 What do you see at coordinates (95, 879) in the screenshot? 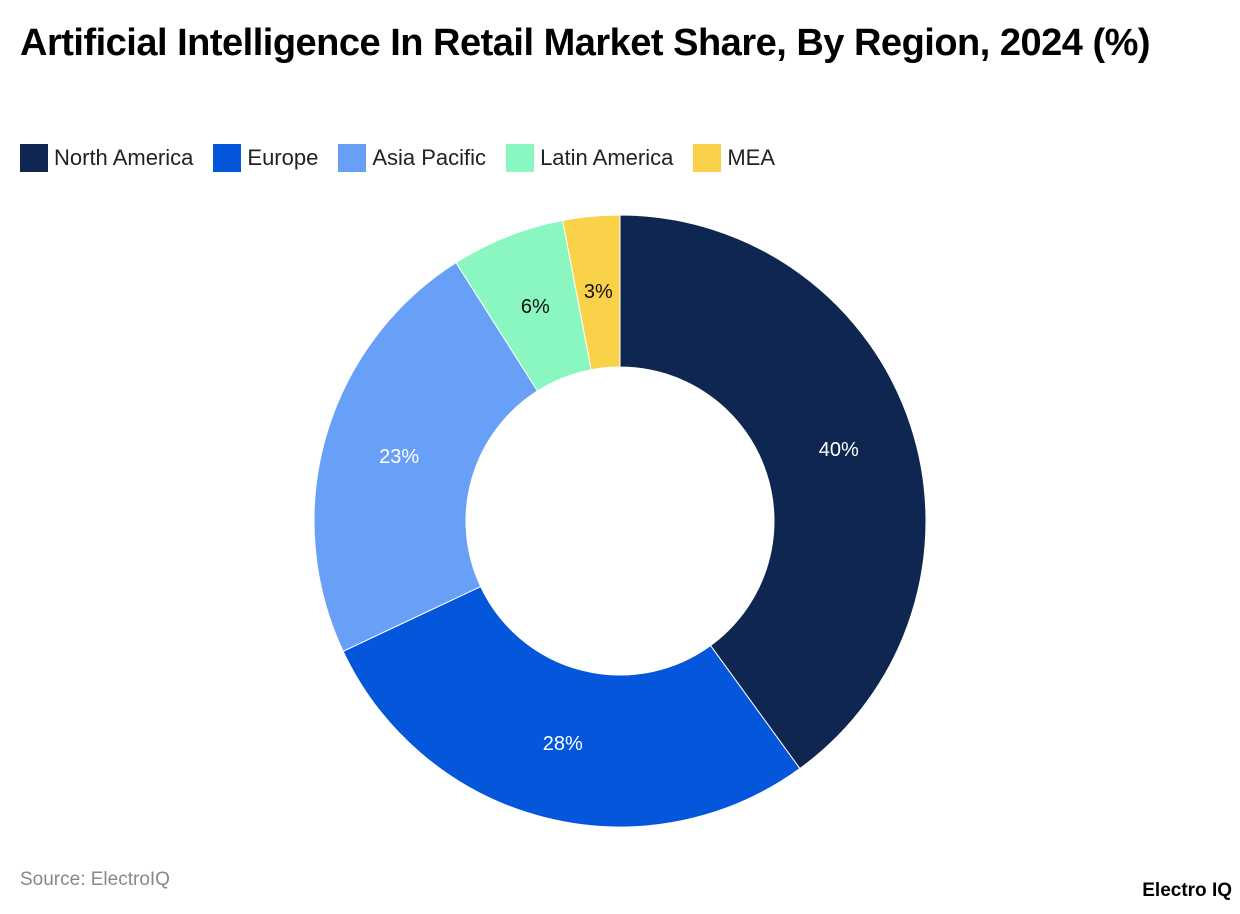
I see `source-note: Source: ElectroIQ` at bounding box center [95, 879].